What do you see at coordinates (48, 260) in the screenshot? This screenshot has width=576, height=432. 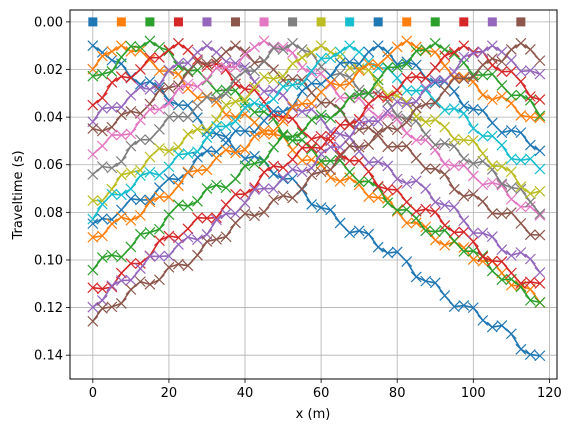 I see `y-tick-label: 0.10` at bounding box center [48, 260].